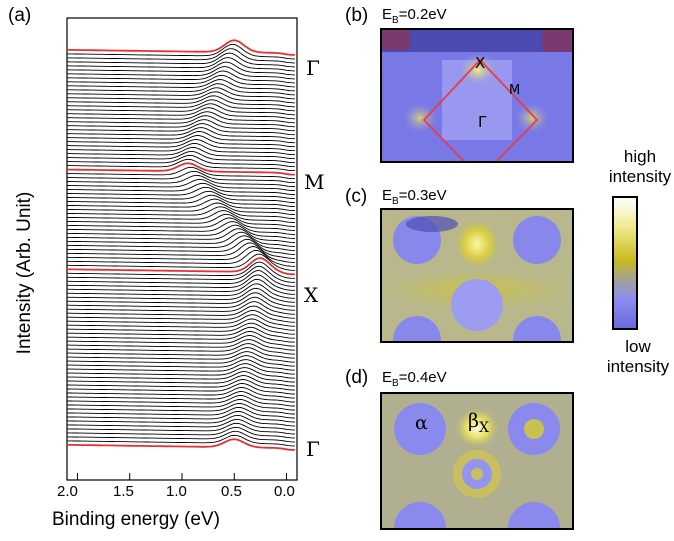 The height and width of the screenshot is (541, 674). Describe the element at coordinates (356, 196) in the screenshot. I see `panel-c-label: (c)` at that location.